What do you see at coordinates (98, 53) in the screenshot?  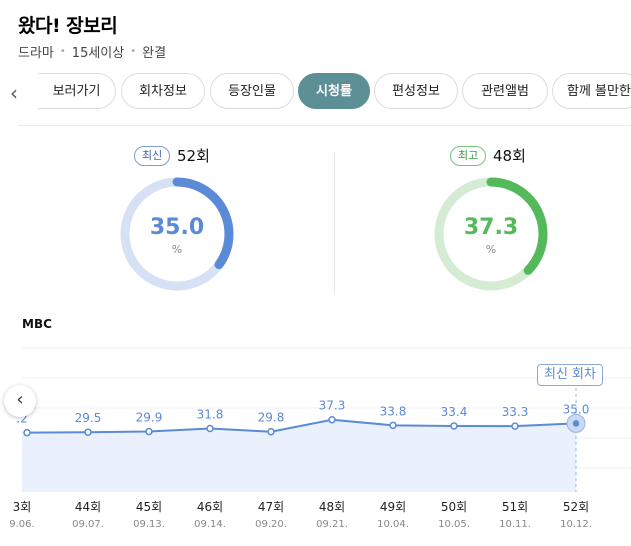 I see `age-rating-label: 15세이상` at bounding box center [98, 53].